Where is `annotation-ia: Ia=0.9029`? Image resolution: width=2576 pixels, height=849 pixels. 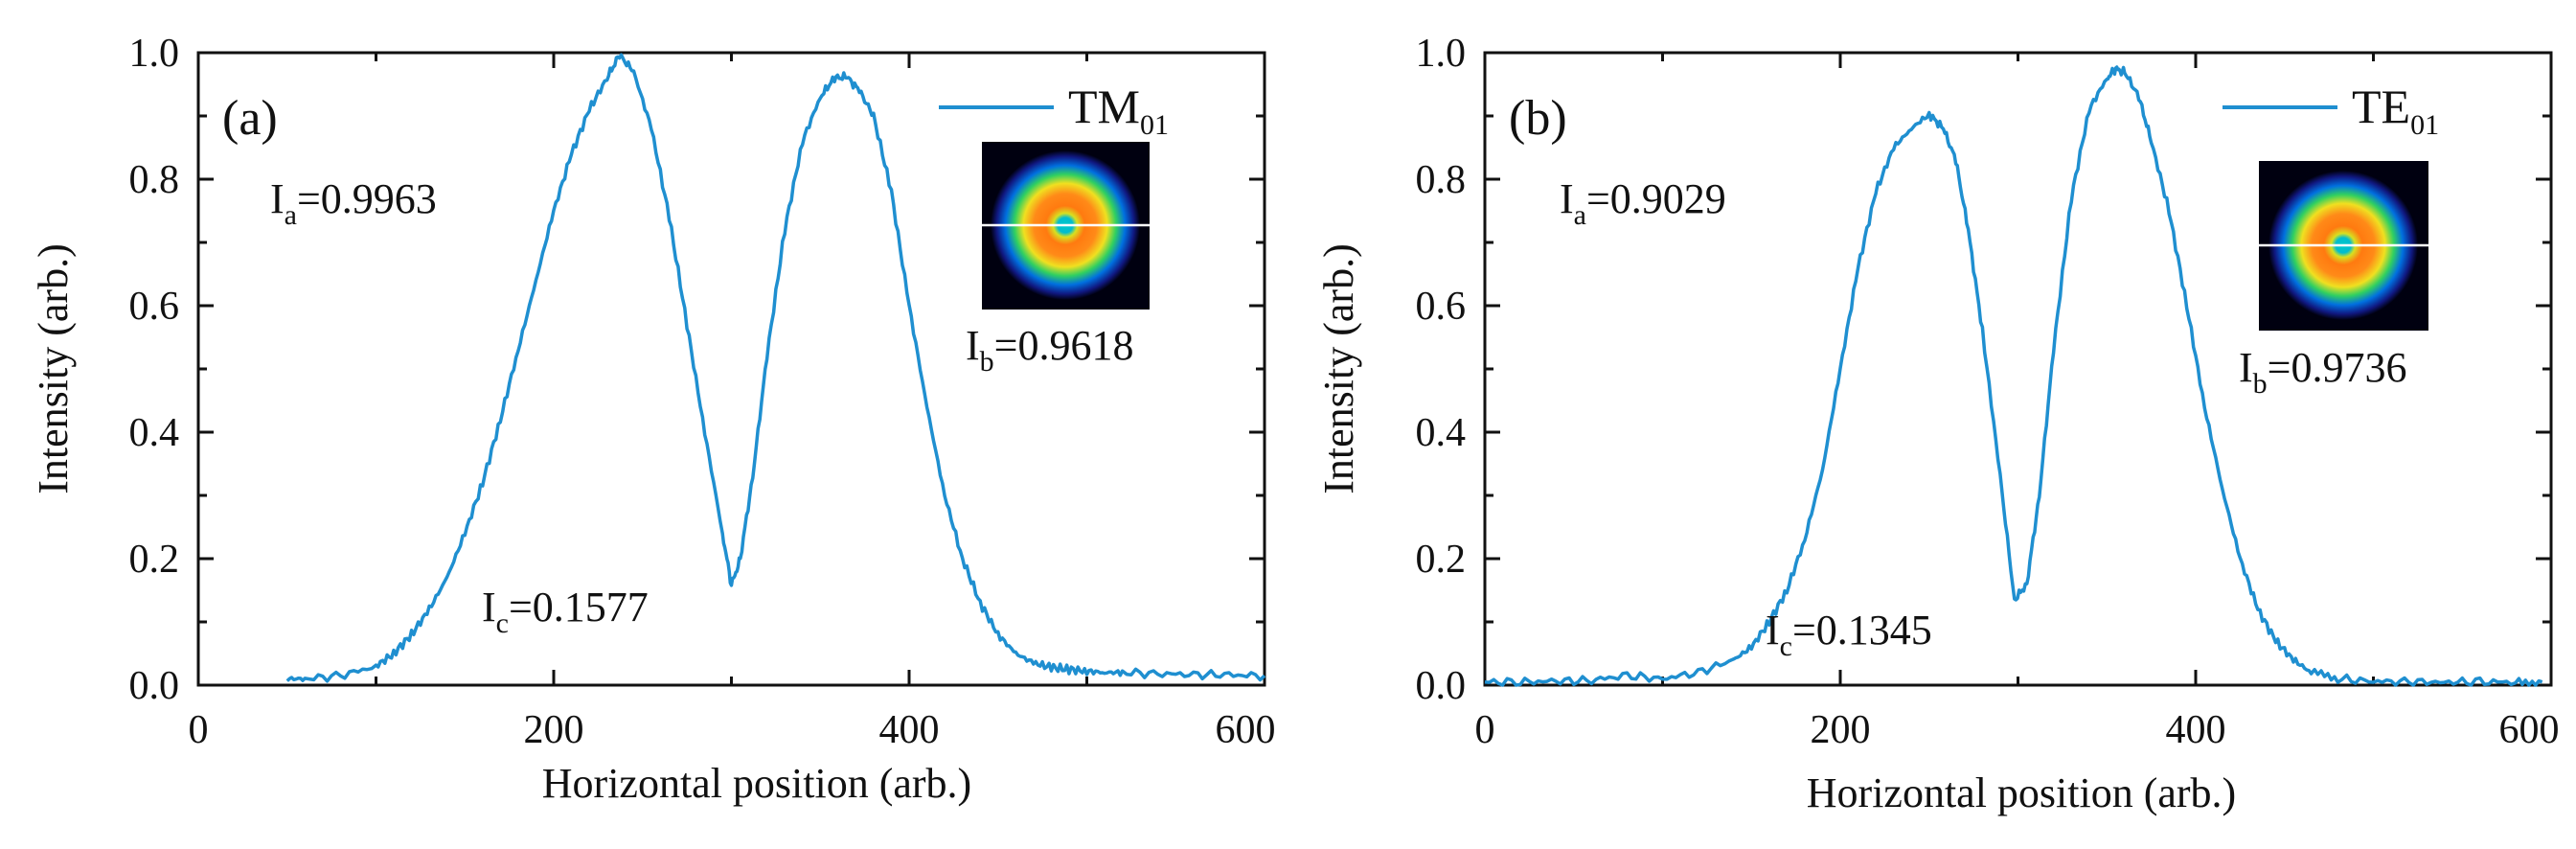
annotation-ia: Ia=0.9029 is located at coordinates (1643, 203).